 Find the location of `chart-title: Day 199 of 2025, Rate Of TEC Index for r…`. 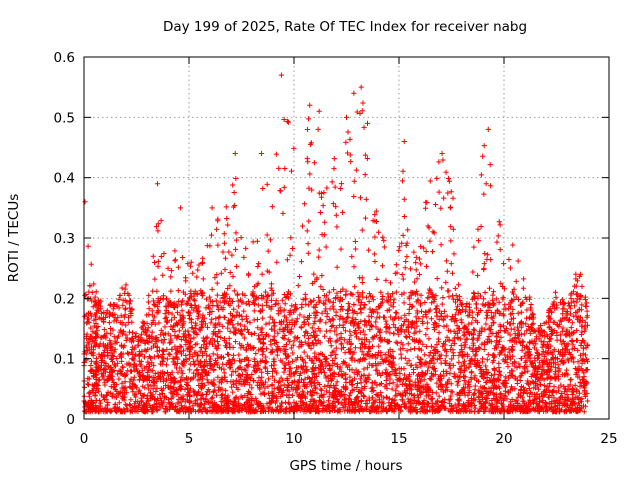

chart-title: Day 199 of 2025, Rate Of TEC Index for r… is located at coordinates (345, 27).